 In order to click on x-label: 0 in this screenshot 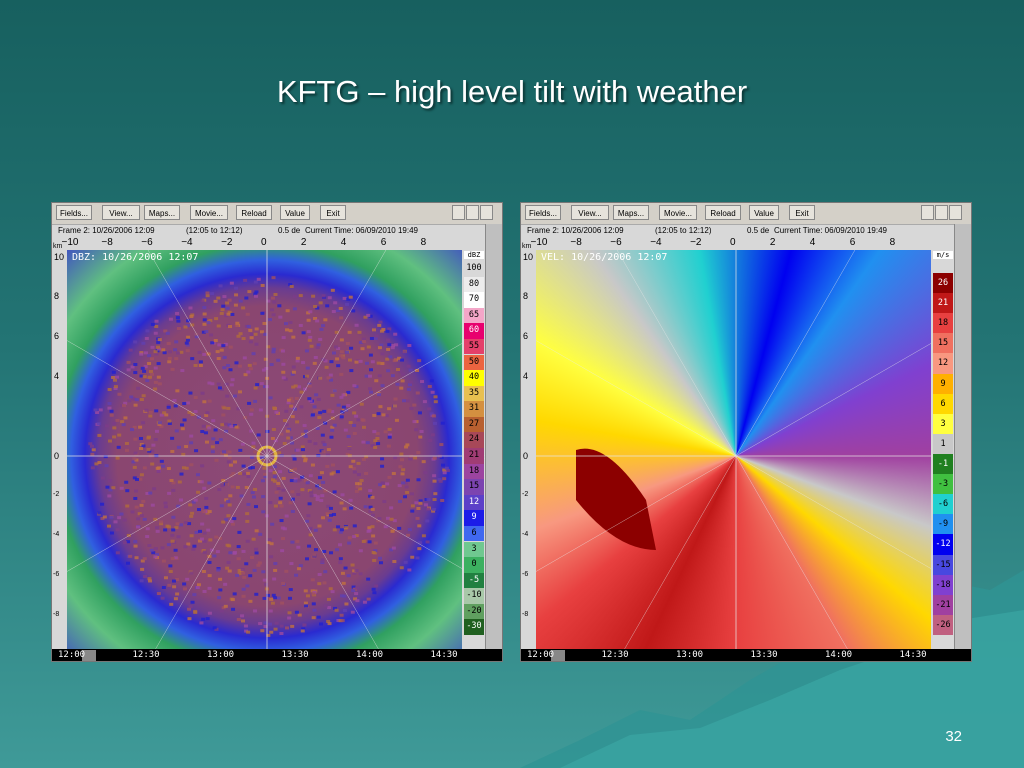, I will do `click(733, 242)`.